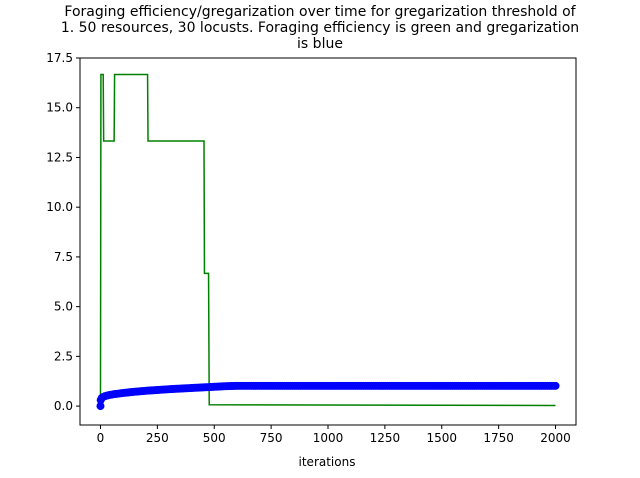 This screenshot has height=478, width=640. Describe the element at coordinates (328, 438) in the screenshot. I see `x-tick-label: 1000` at that location.